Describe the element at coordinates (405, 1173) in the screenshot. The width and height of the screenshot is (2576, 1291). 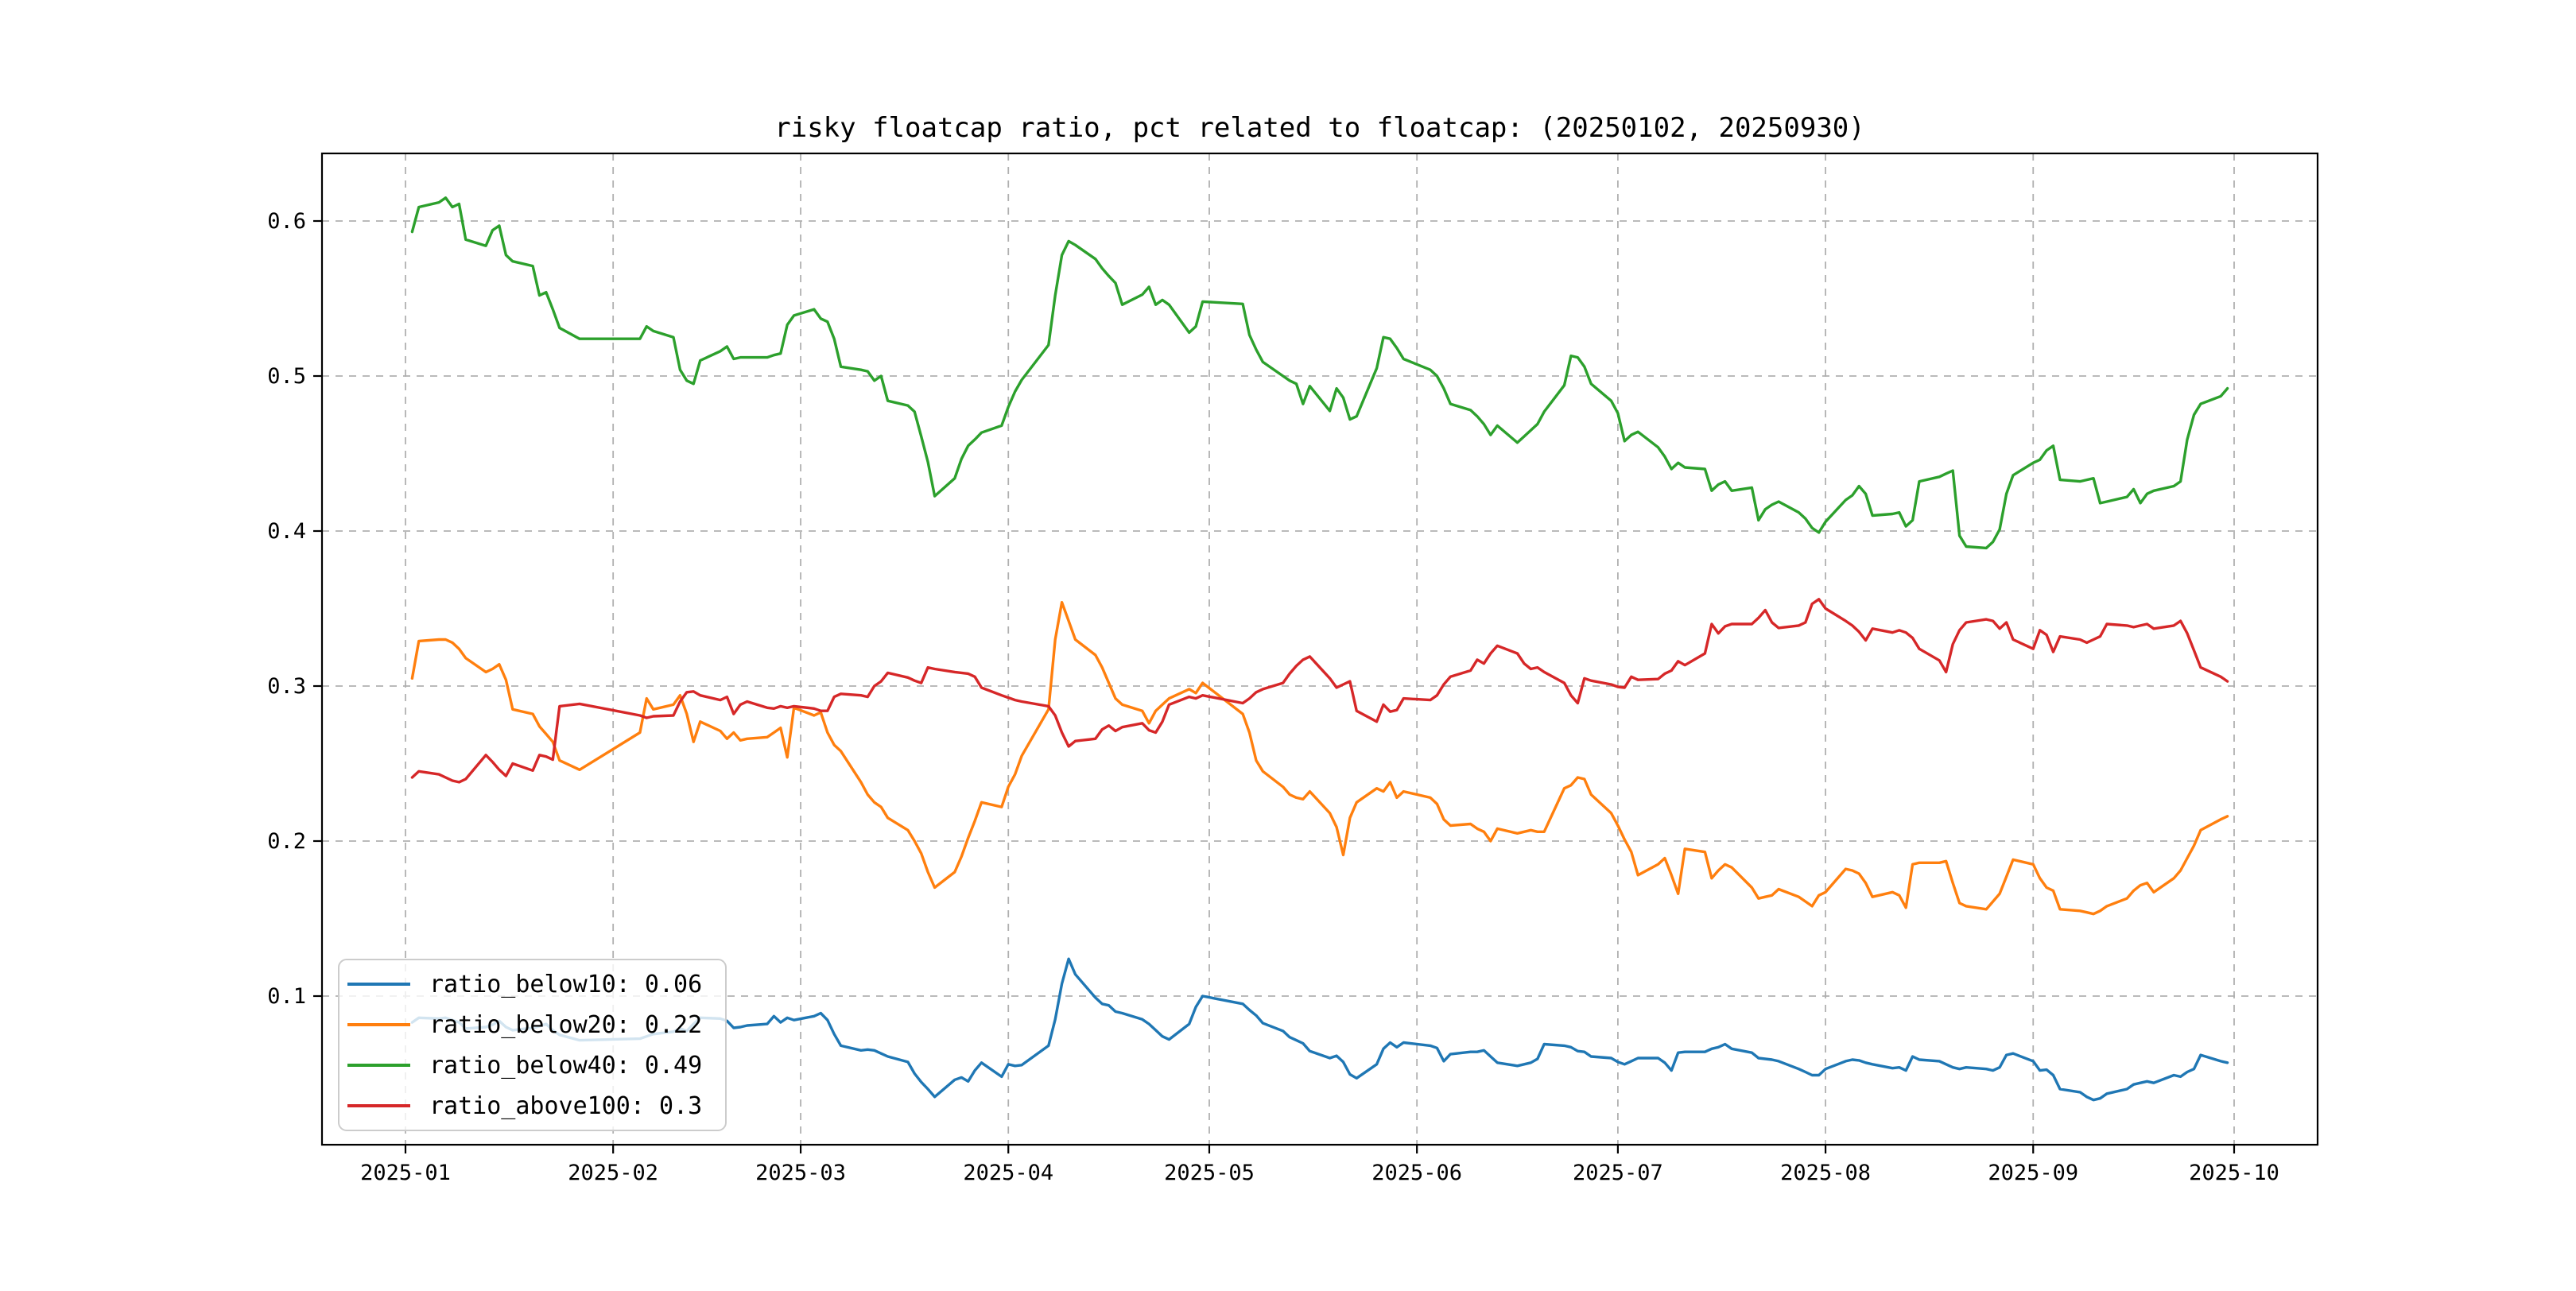
I see `x-tick-label: 2025-01` at that location.